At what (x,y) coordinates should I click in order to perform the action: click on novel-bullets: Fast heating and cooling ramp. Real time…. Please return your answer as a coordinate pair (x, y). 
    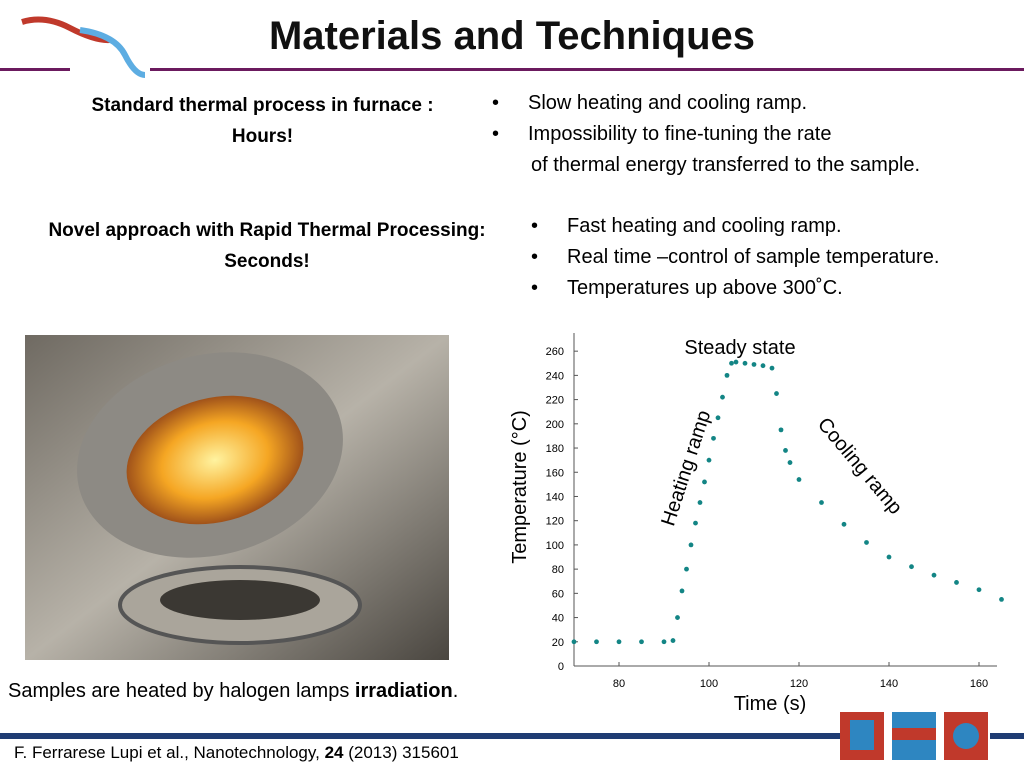
    Looking at the image, I should click on (753, 257).